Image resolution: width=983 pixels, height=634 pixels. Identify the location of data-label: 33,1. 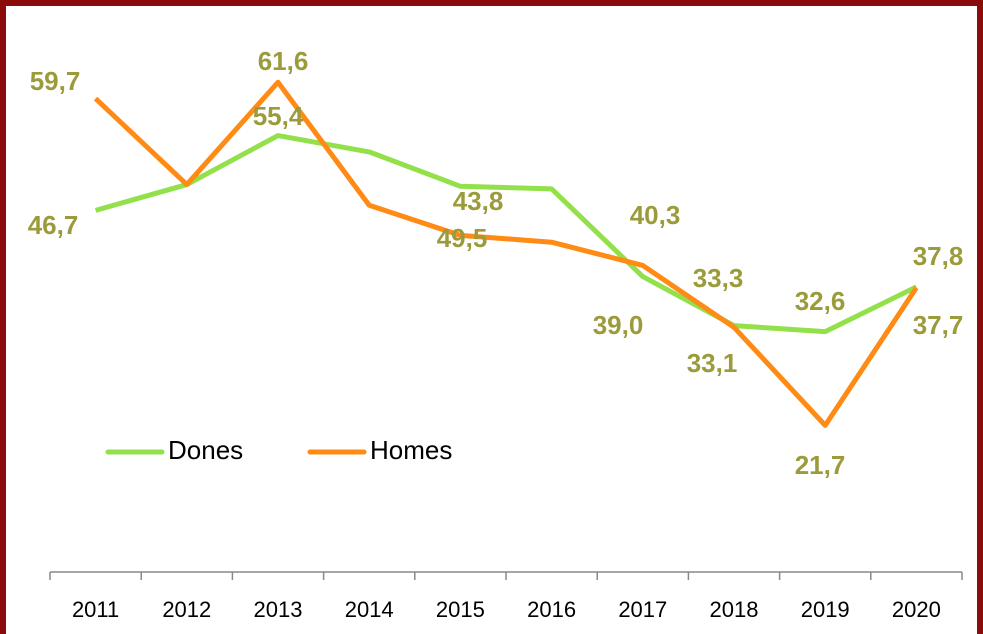
(712, 363).